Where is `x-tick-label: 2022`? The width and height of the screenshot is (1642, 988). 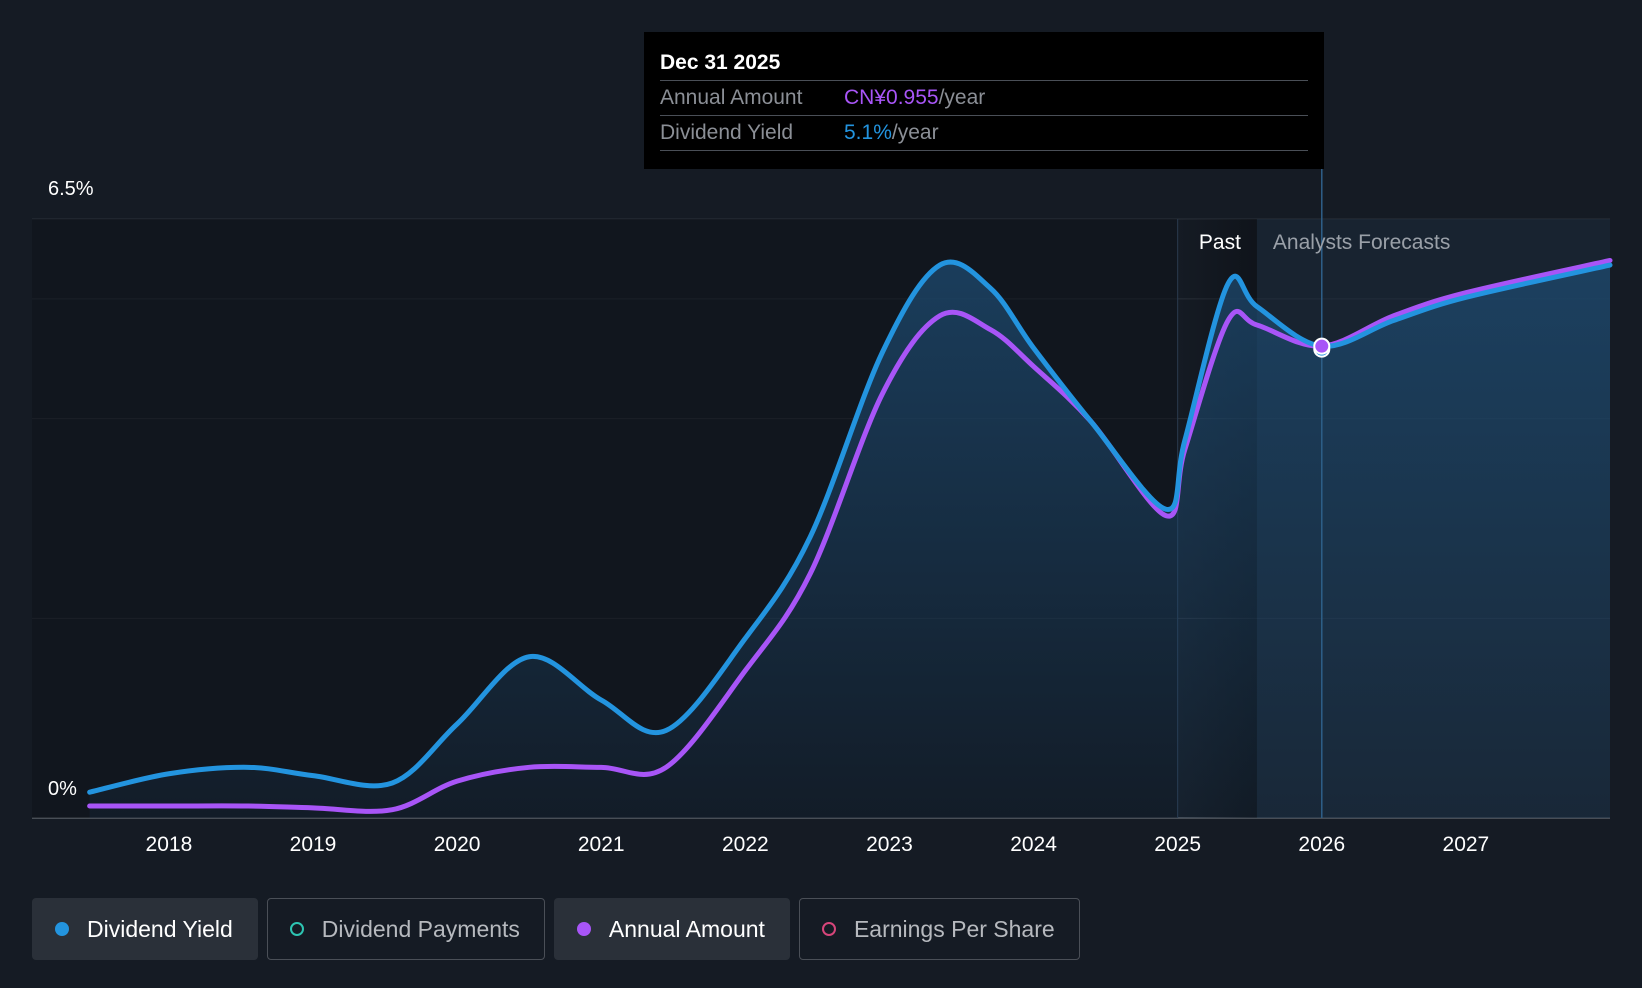
x-tick-label: 2022 is located at coordinates (745, 844).